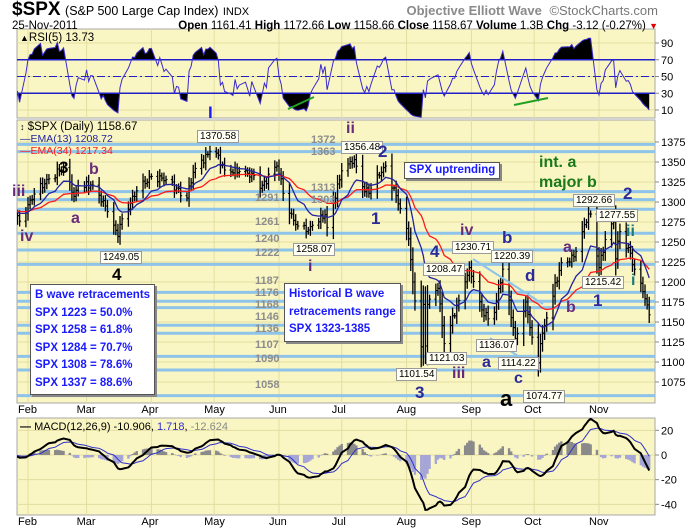  I want to click on price-label: 1258.07, so click(314, 249).